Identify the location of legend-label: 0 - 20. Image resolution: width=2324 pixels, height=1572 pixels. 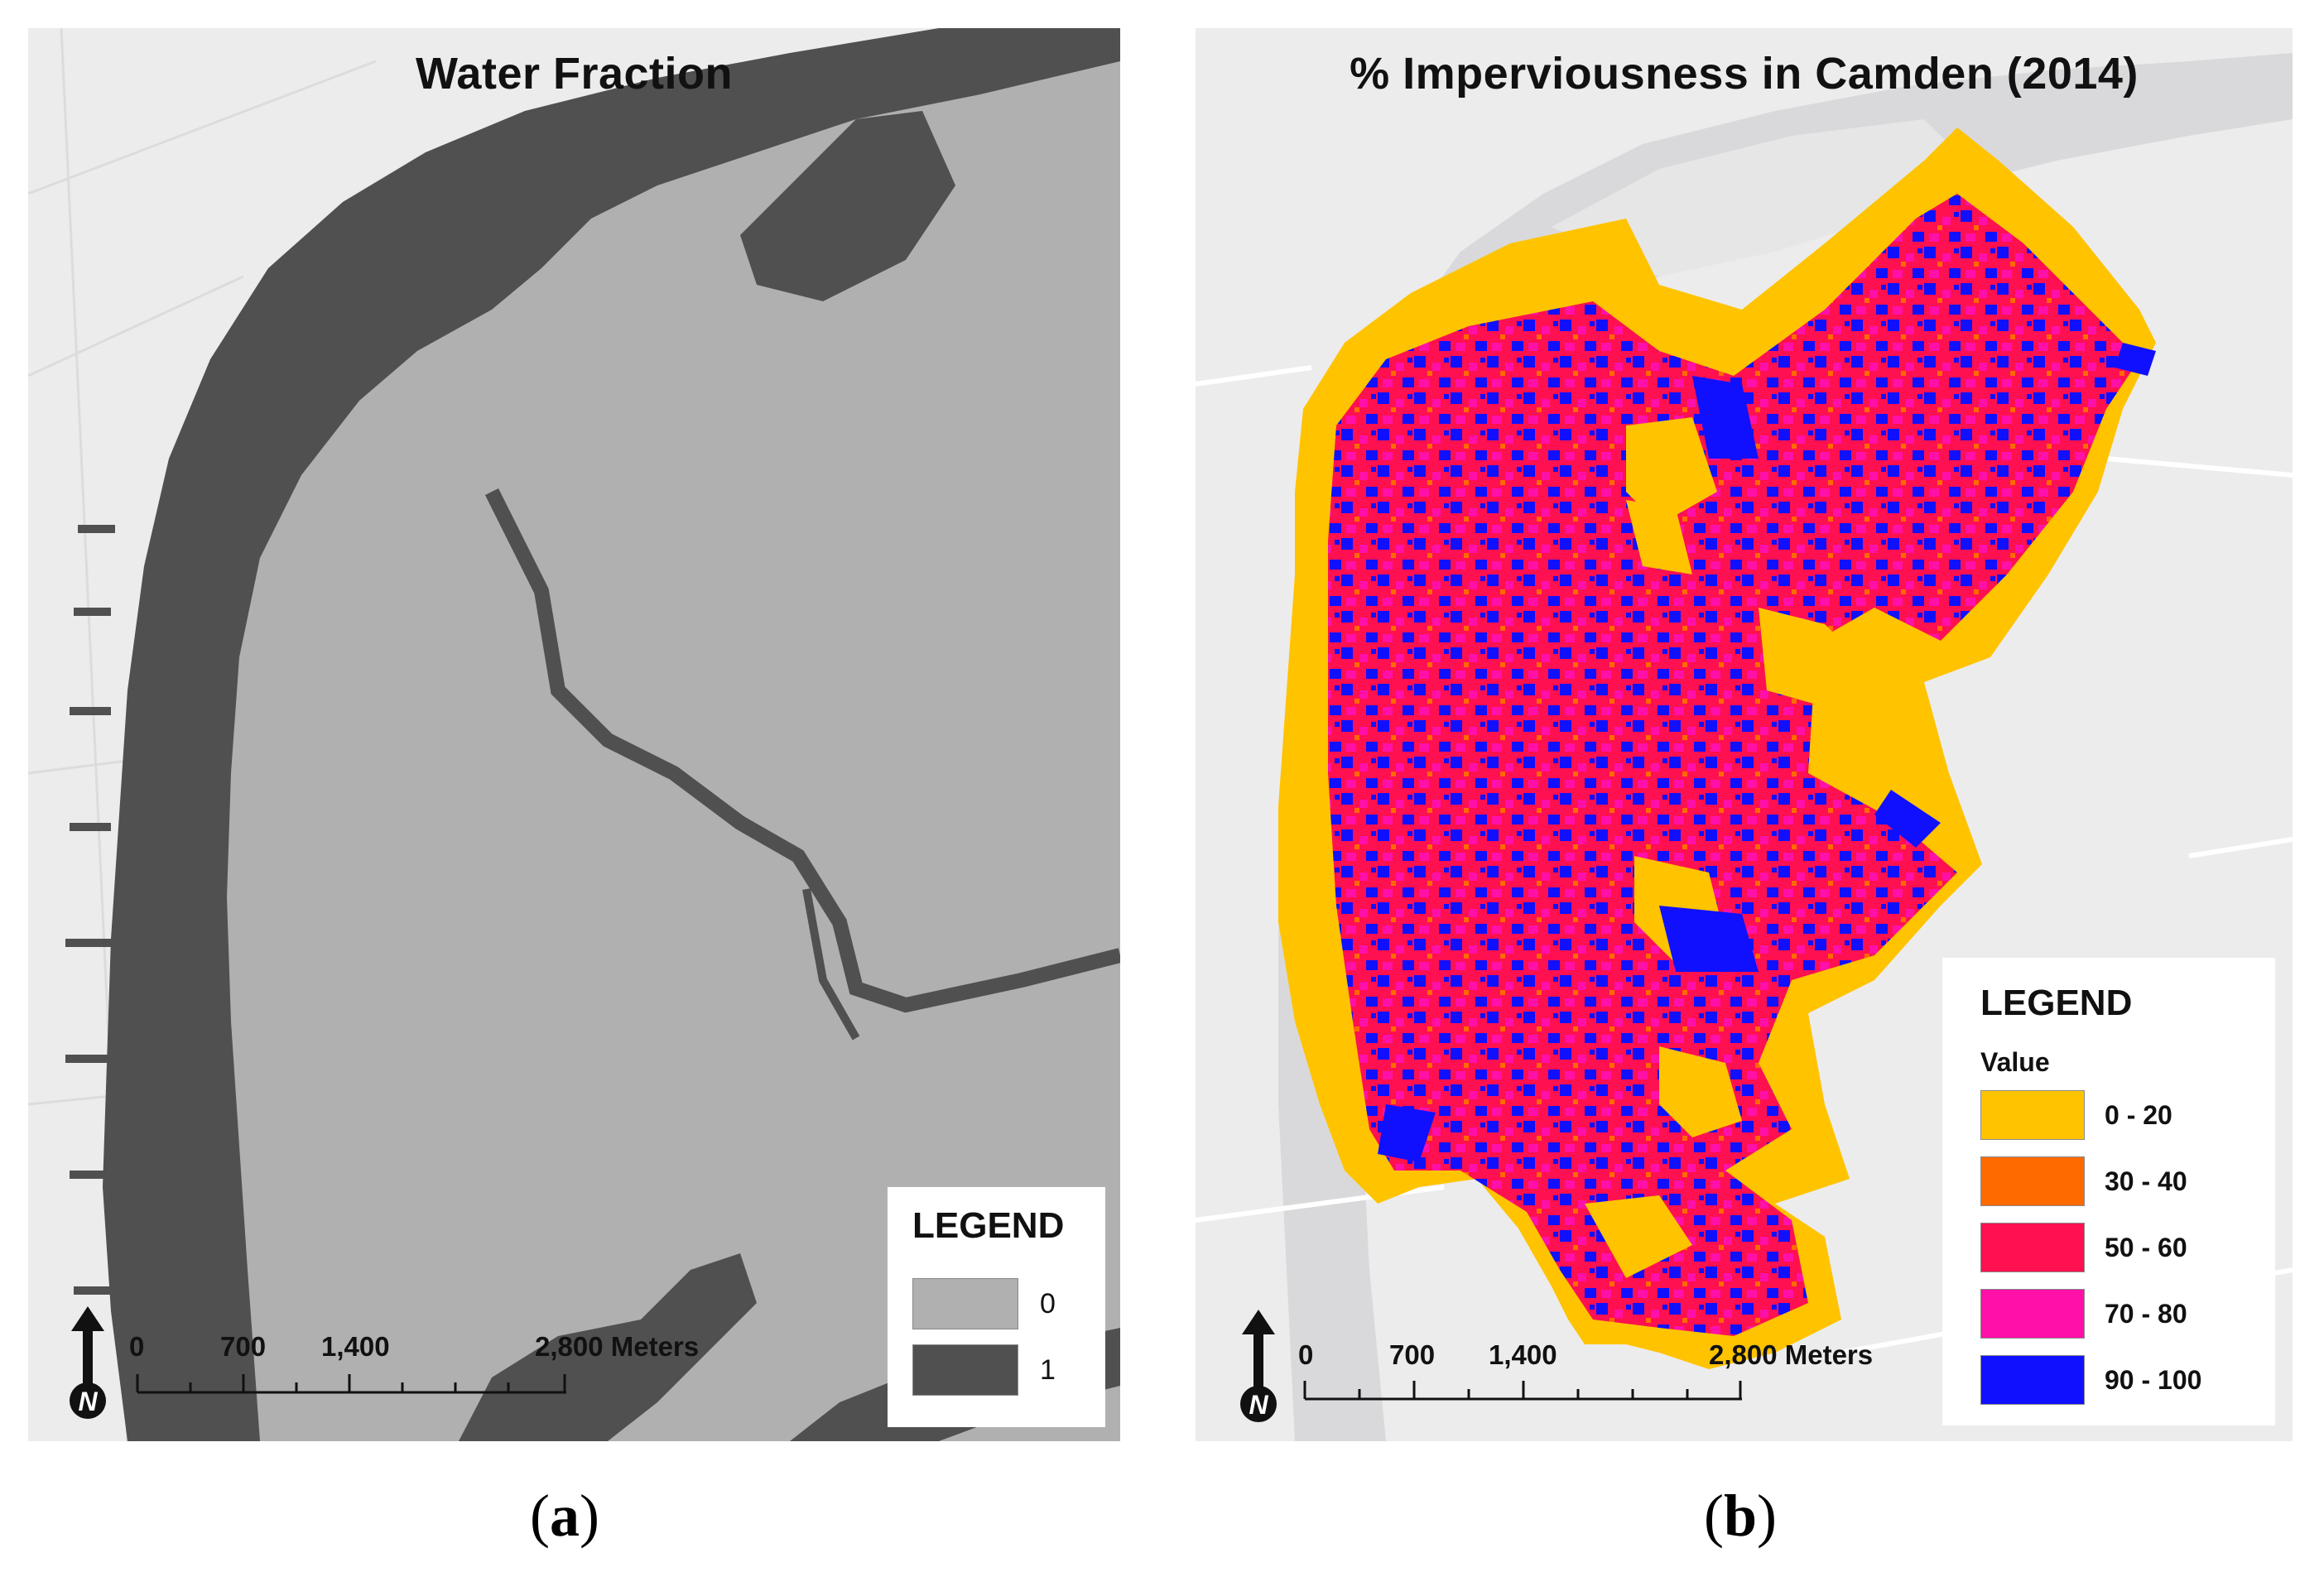
(2138, 1114).